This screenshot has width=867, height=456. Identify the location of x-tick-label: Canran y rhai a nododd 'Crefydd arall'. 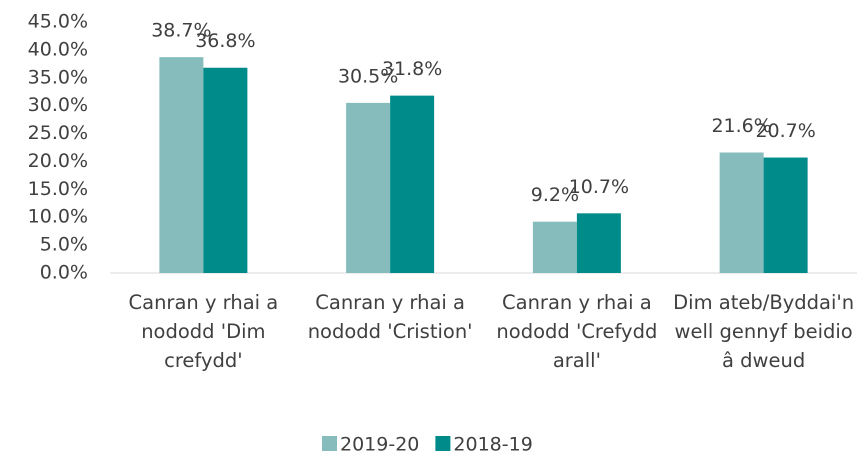
(577, 331).